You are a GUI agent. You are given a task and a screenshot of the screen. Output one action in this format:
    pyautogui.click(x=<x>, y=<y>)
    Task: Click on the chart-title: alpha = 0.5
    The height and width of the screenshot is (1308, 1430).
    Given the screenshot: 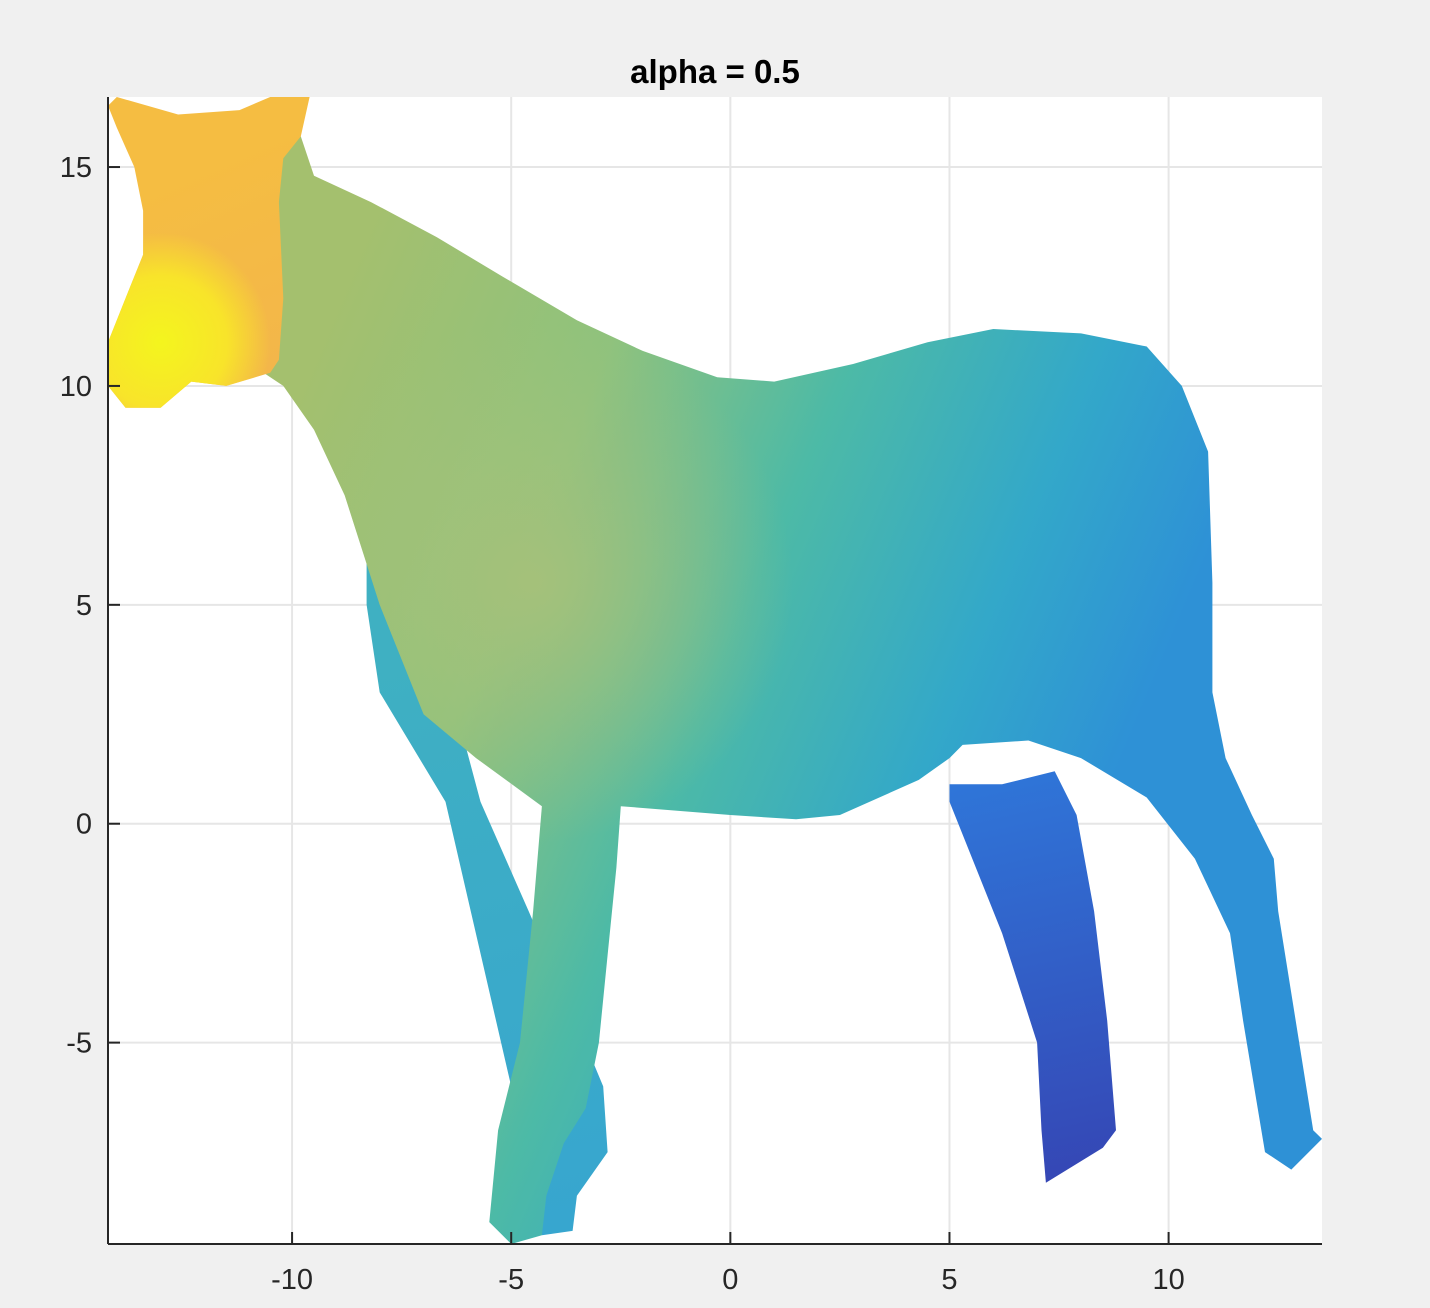 What is the action you would take?
    pyautogui.click(x=715, y=71)
    